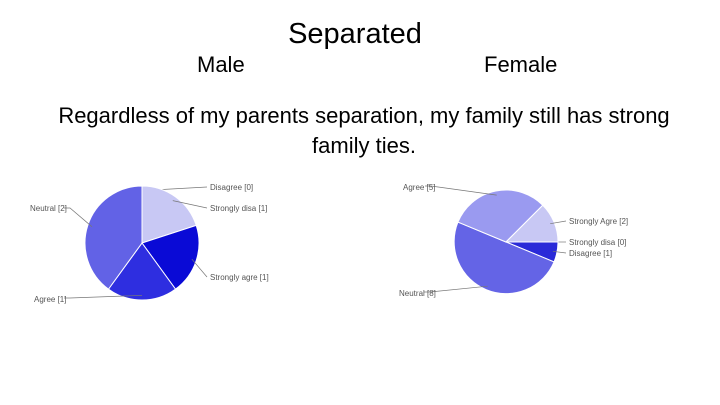 The width and height of the screenshot is (720, 405). What do you see at coordinates (559, 252) in the screenshot?
I see `female-disagree-leader-line` at bounding box center [559, 252].